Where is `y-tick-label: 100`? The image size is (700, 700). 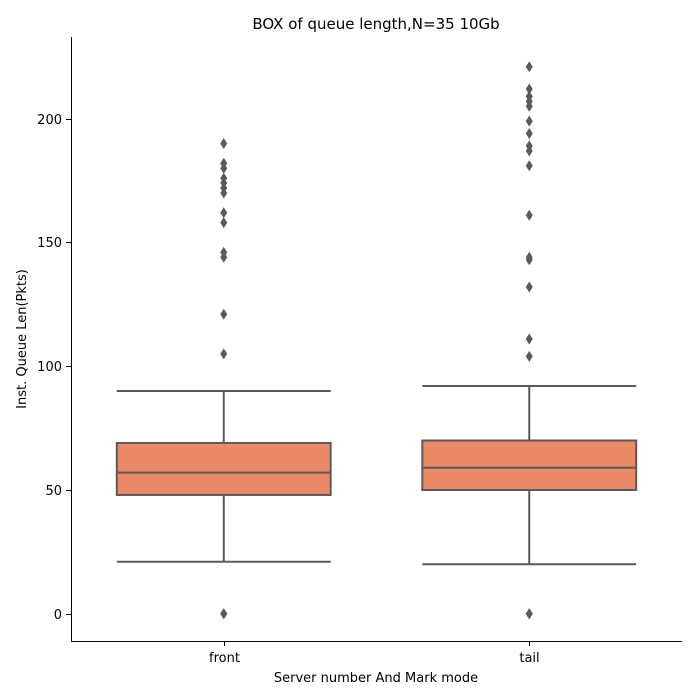 y-tick-label: 100 is located at coordinates (49, 367).